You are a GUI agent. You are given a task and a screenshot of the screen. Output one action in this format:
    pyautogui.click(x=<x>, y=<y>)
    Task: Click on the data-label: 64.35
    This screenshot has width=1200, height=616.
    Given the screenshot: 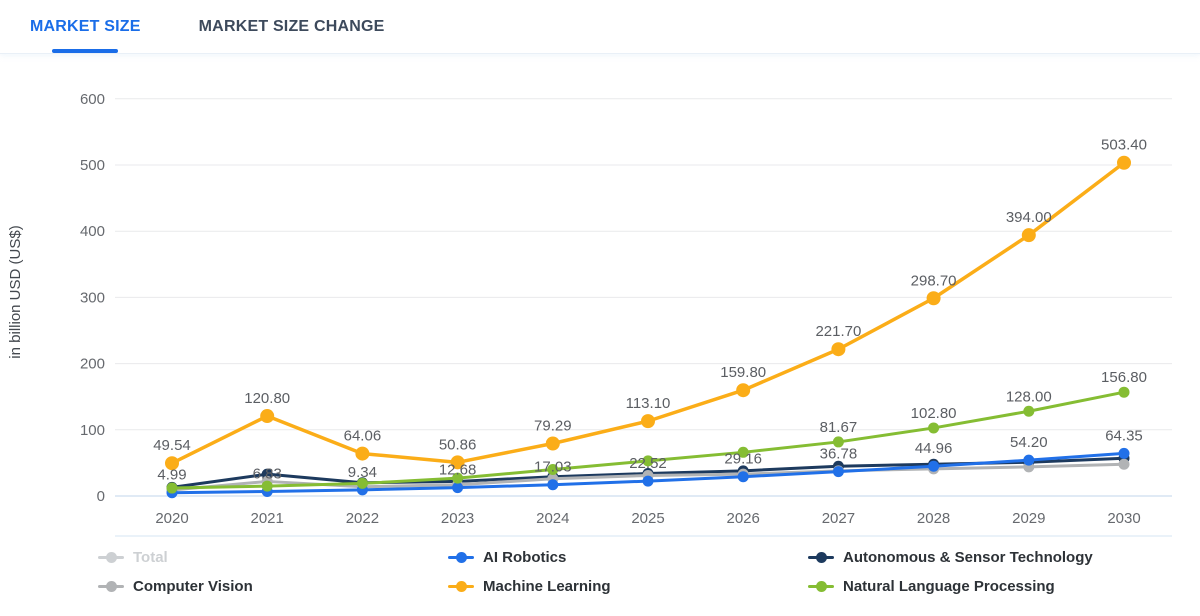 What is the action you would take?
    pyautogui.click(x=1124, y=435)
    